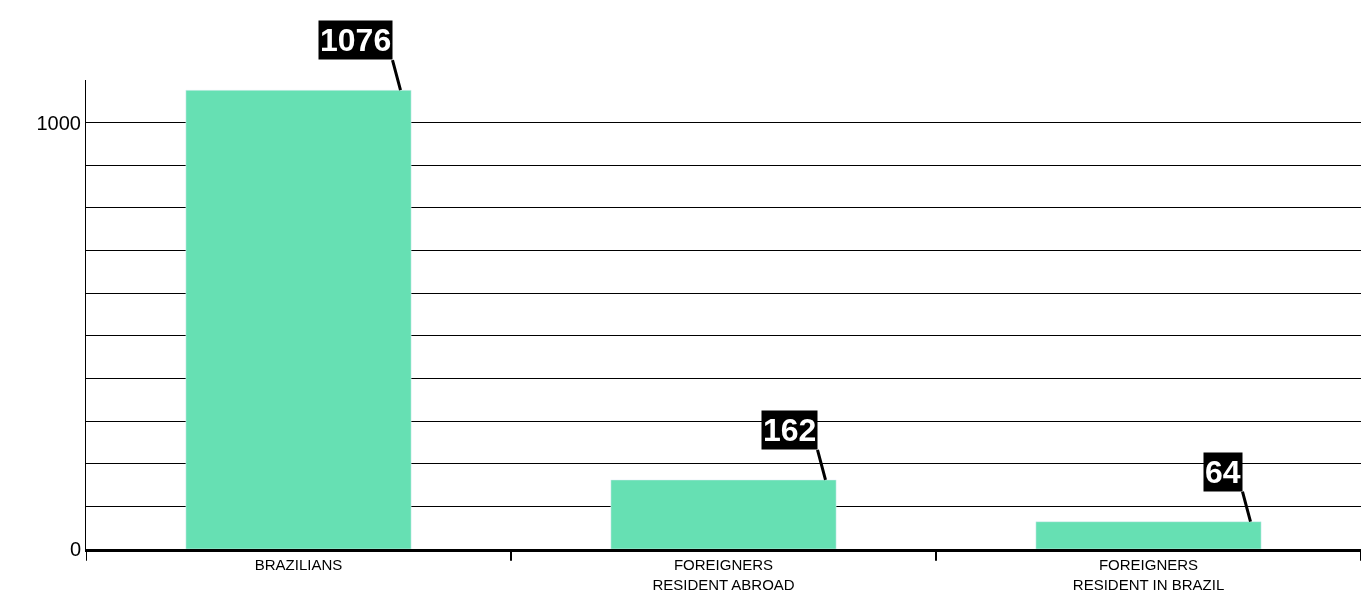 The image size is (1363, 604). I want to click on data-label: 162, so click(790, 430).